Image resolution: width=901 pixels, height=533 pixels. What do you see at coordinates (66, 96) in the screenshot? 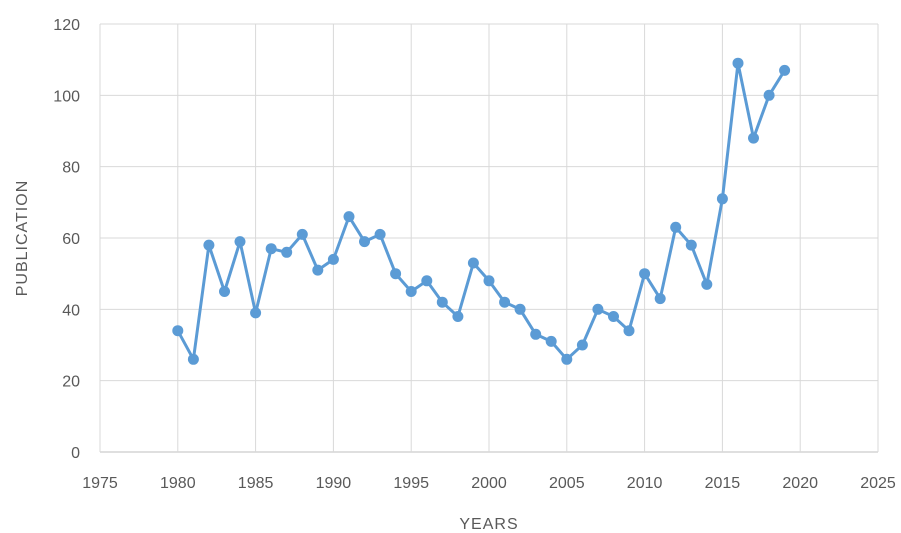
I see `y-tick-label: 100` at bounding box center [66, 96].